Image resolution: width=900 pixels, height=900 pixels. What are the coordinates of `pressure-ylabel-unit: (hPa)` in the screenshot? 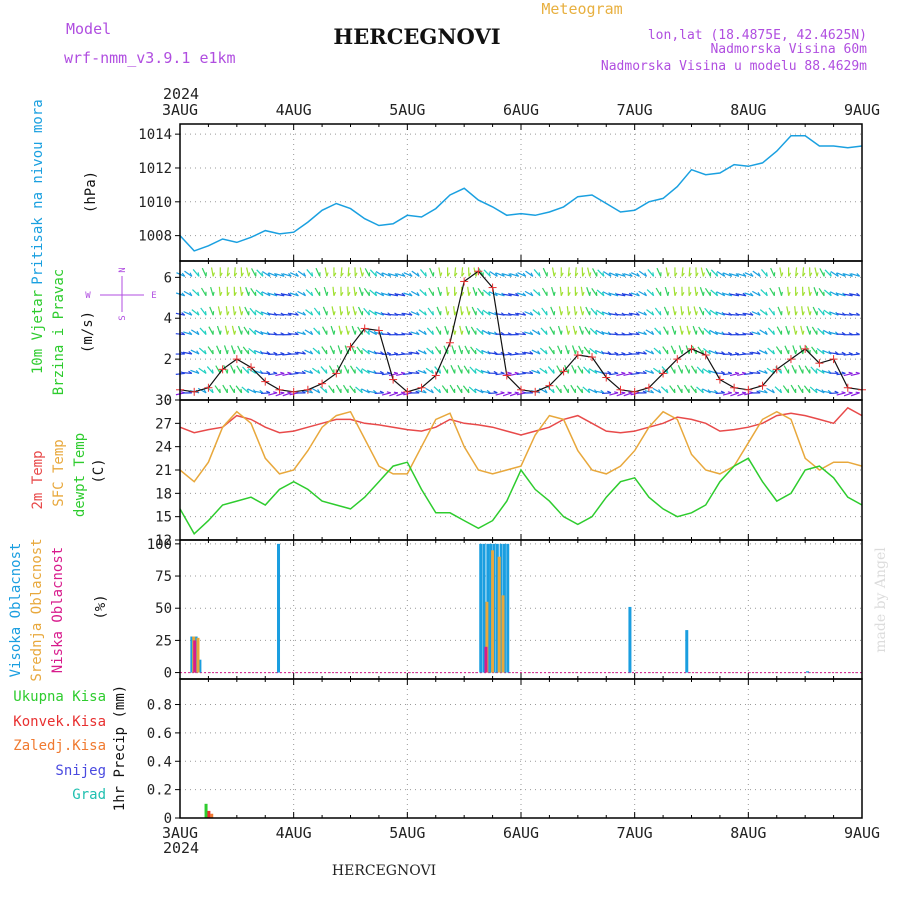 It's located at (91, 192).